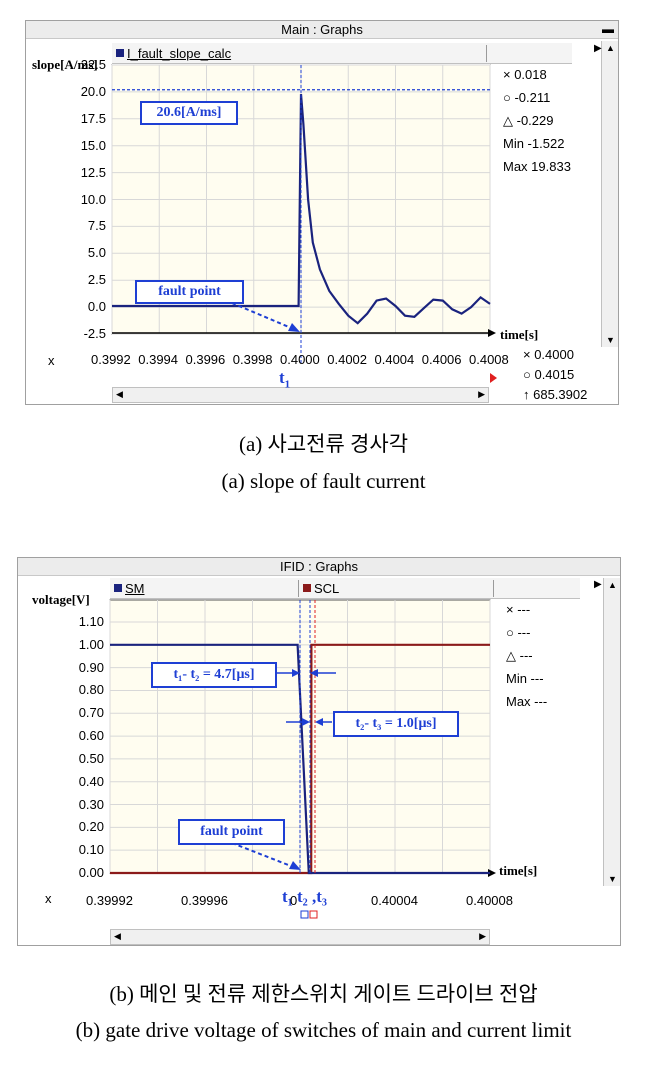 The image size is (647, 1068). I want to click on y-tick-label: 5.0, so click(96, 253).